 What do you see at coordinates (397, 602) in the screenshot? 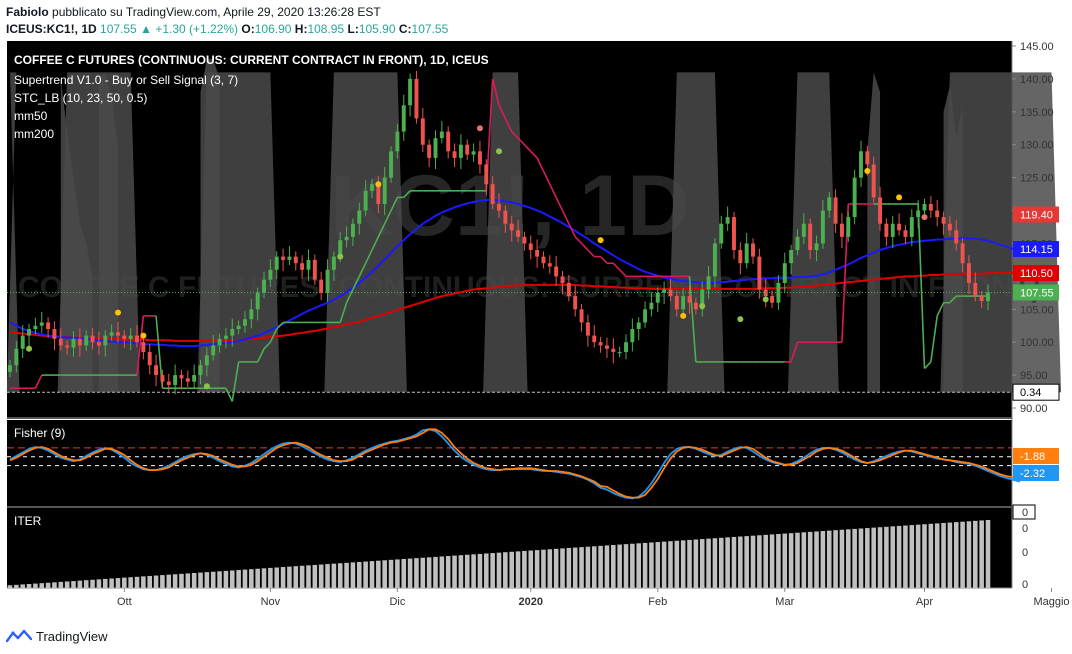
I see `x-tick-label: Dic` at bounding box center [397, 602].